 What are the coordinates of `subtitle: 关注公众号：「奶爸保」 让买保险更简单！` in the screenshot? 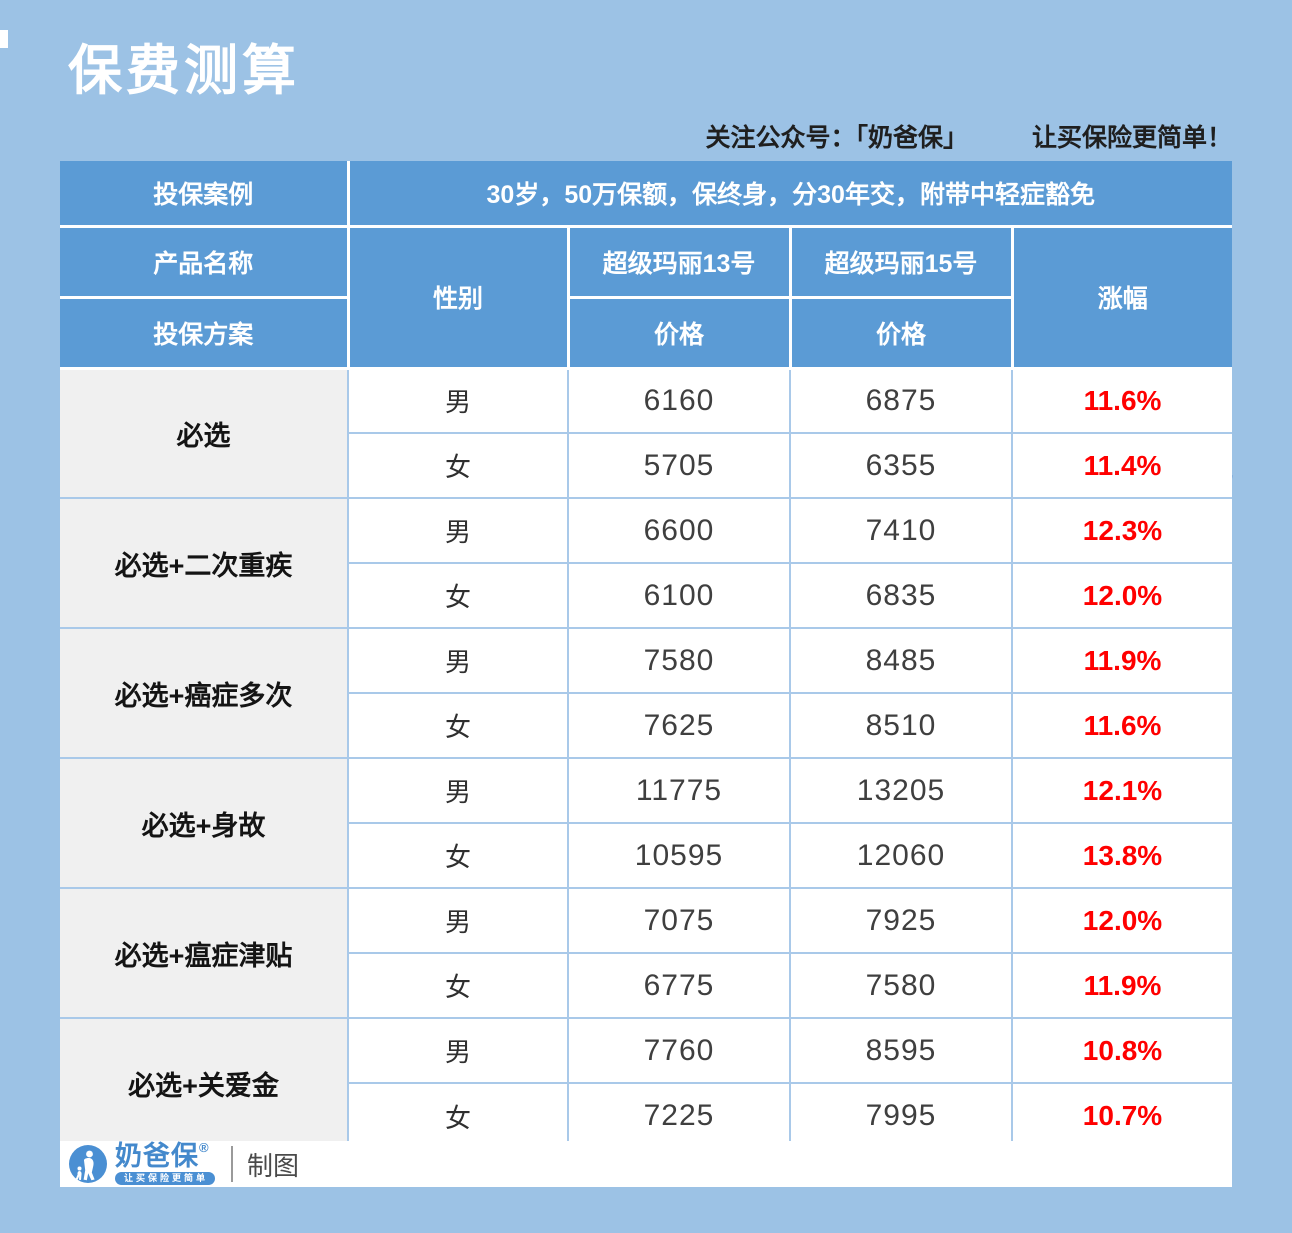 It's located at (968, 136).